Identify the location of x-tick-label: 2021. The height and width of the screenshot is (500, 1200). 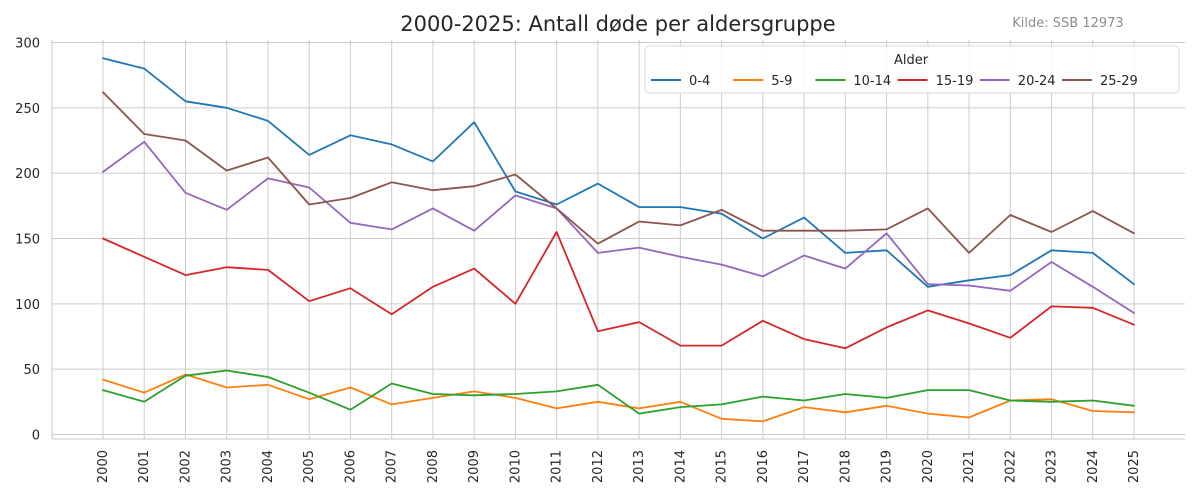
(969, 466).